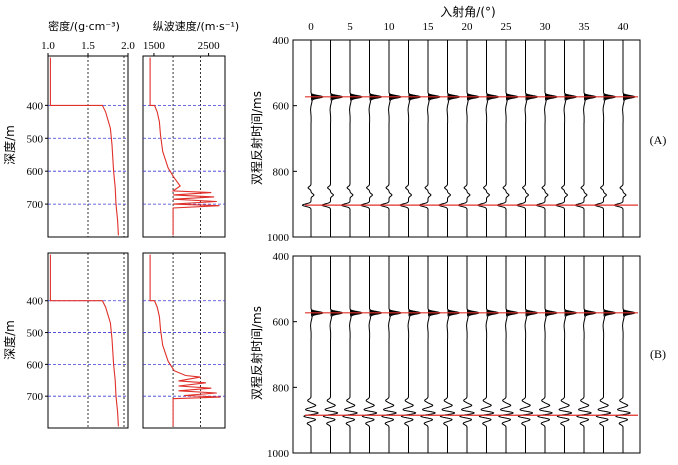  Describe the element at coordinates (9, 340) in the screenshot. I see `depth-axis-title-bottom: 深度/m` at that location.